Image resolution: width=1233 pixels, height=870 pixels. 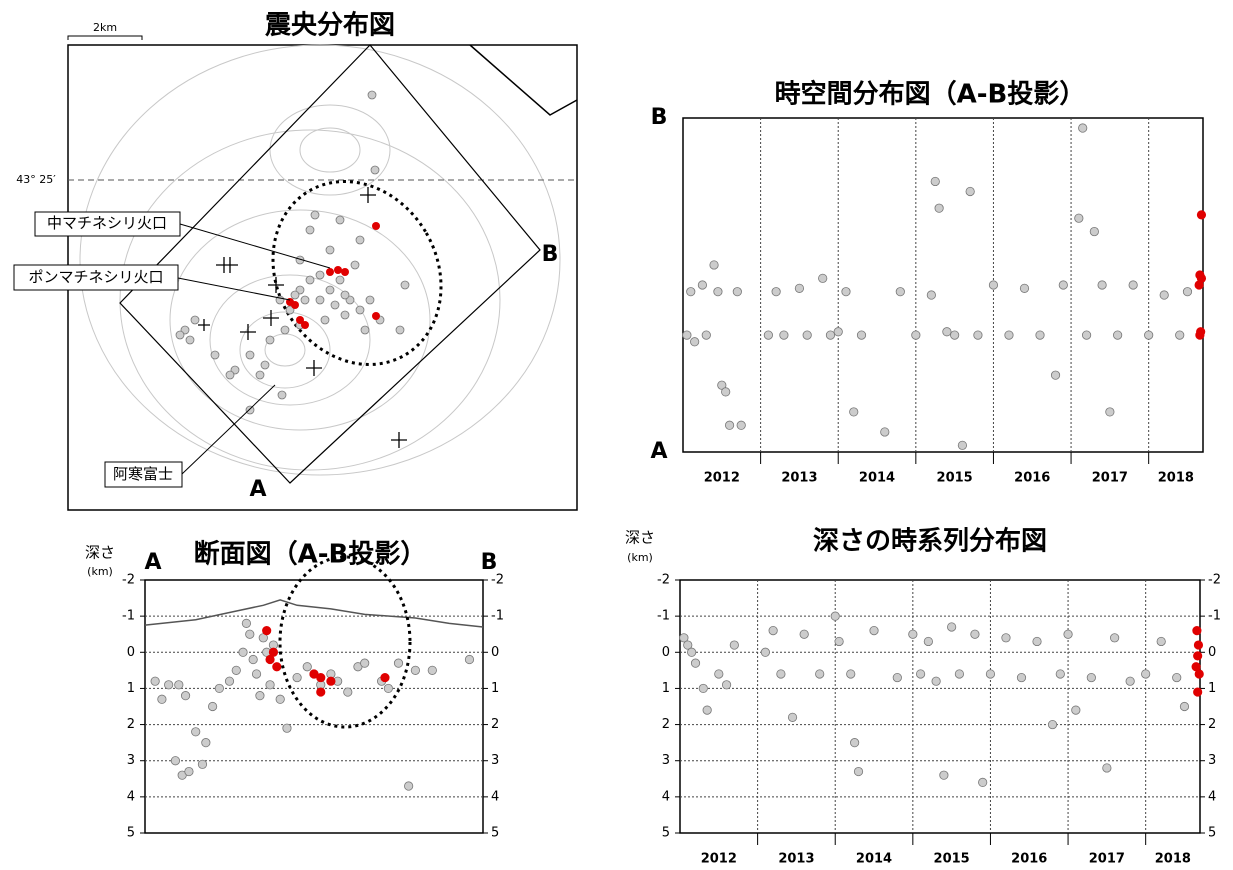 I want to click on scale-bar, so click(x=105, y=37).